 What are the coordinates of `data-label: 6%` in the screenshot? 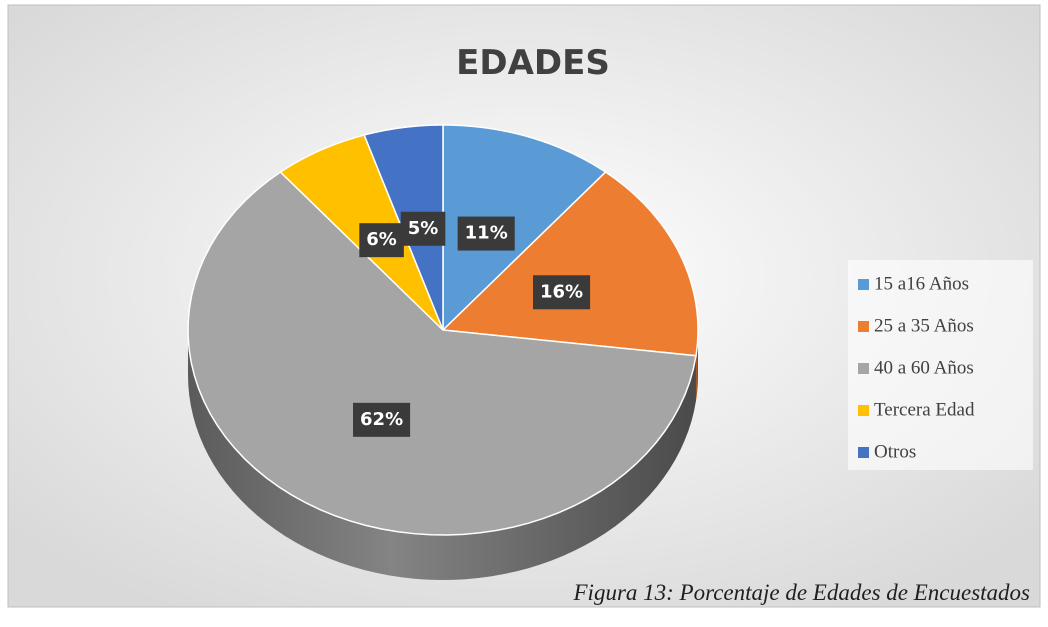 It's located at (381, 240).